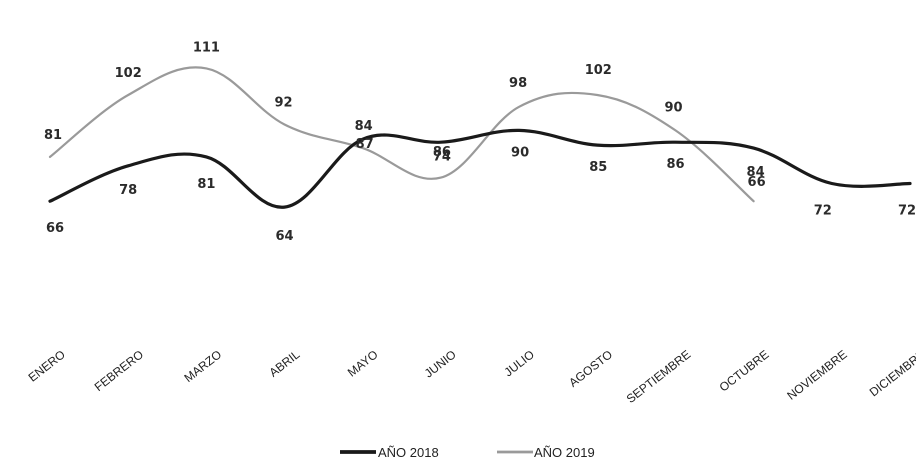 The image size is (916, 460). What do you see at coordinates (519, 363) in the screenshot?
I see `x-tick-julio: JULIO` at bounding box center [519, 363].